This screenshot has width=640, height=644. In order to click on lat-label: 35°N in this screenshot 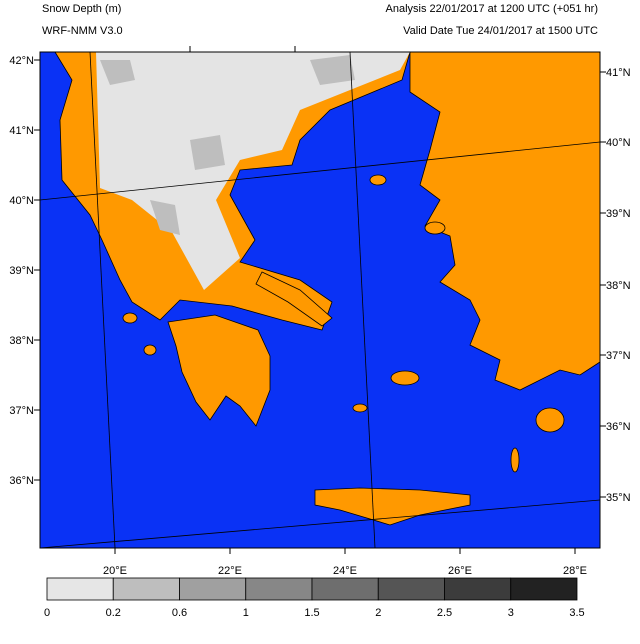, I will do `click(618, 498)`.